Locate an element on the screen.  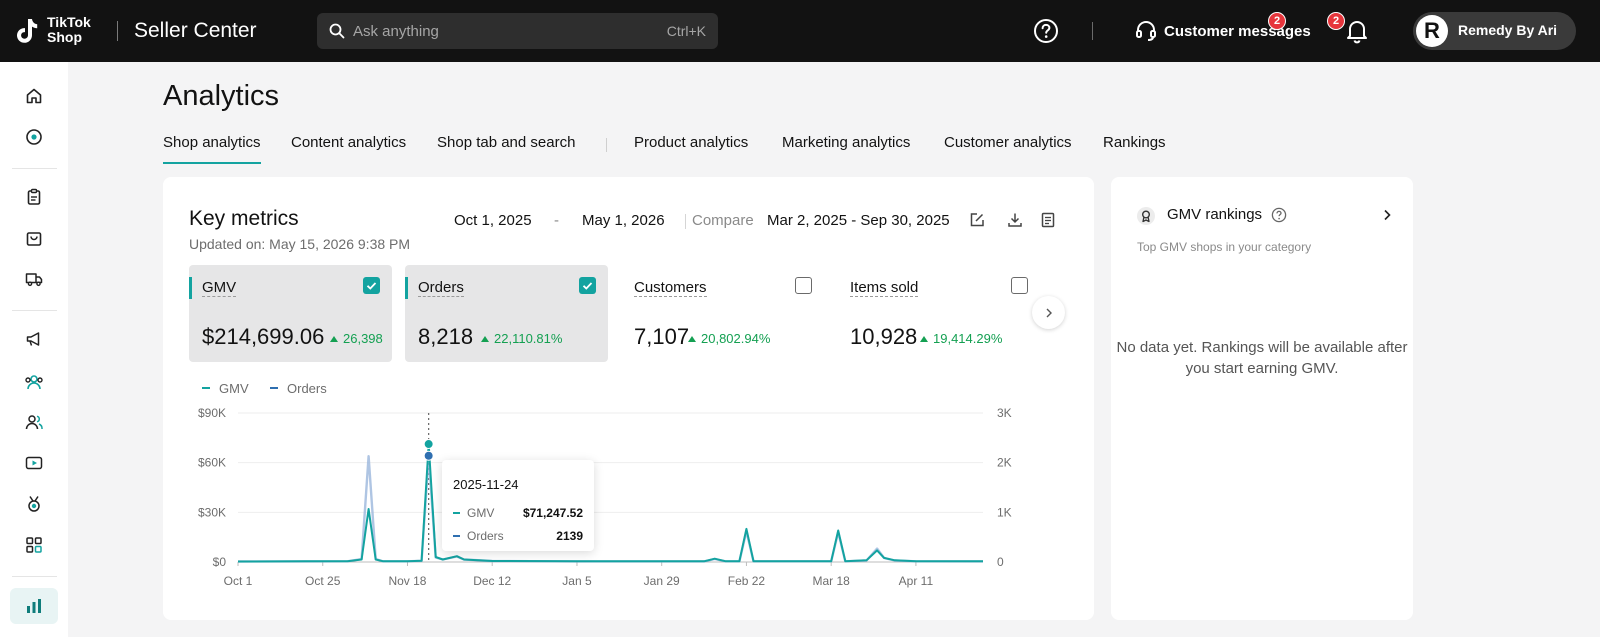
key-metrics-title: Key metrics is located at coordinates (244, 218).